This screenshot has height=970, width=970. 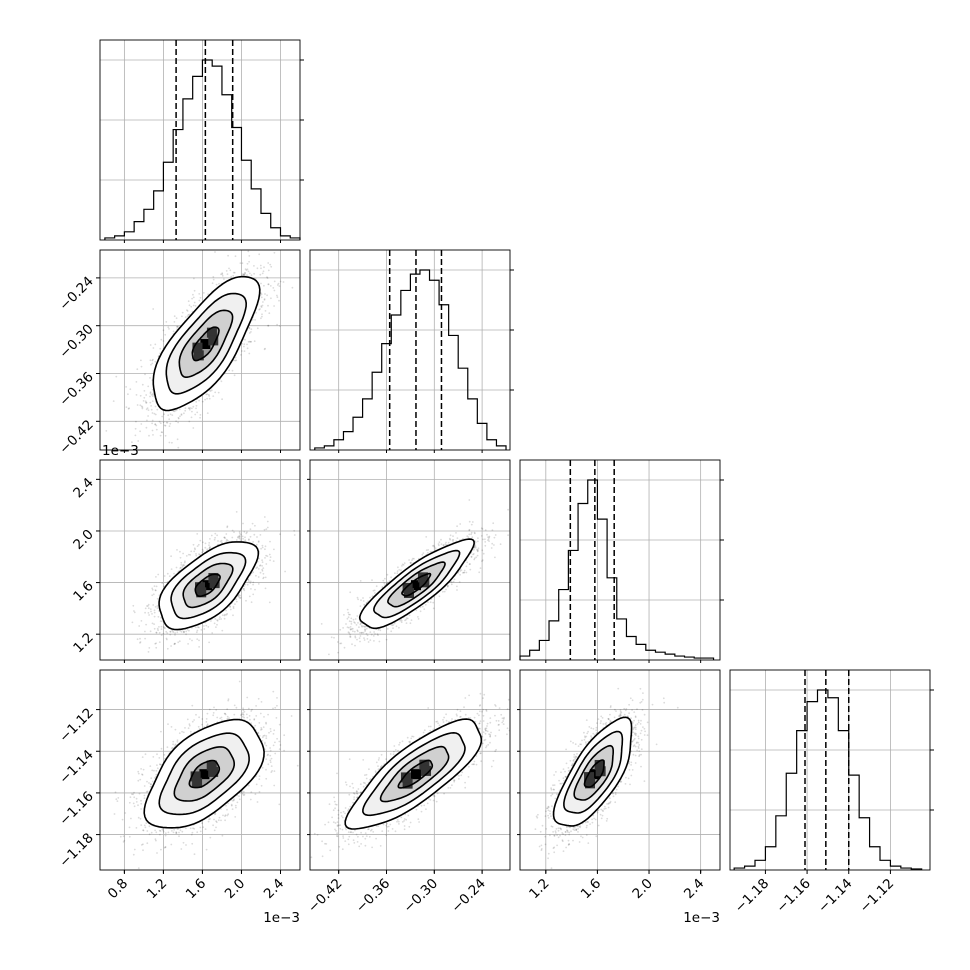 I want to click on panel-frame, so click(x=200, y=350).